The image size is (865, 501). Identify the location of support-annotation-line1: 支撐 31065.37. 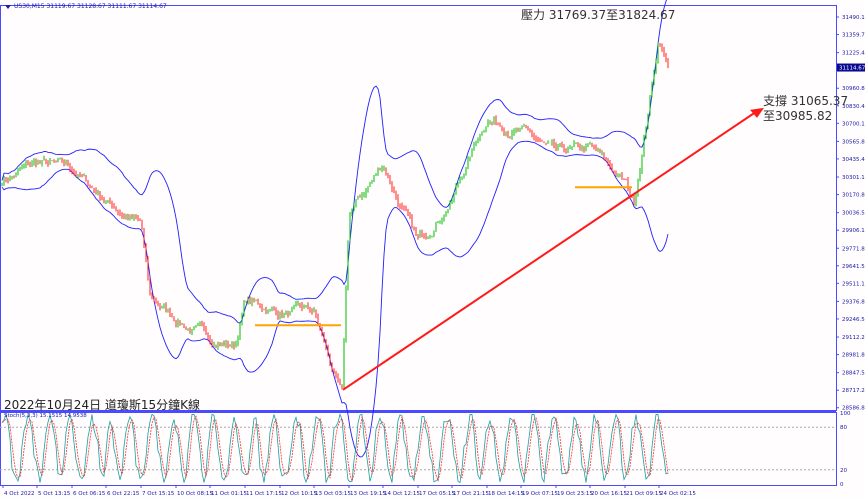
(806, 101).